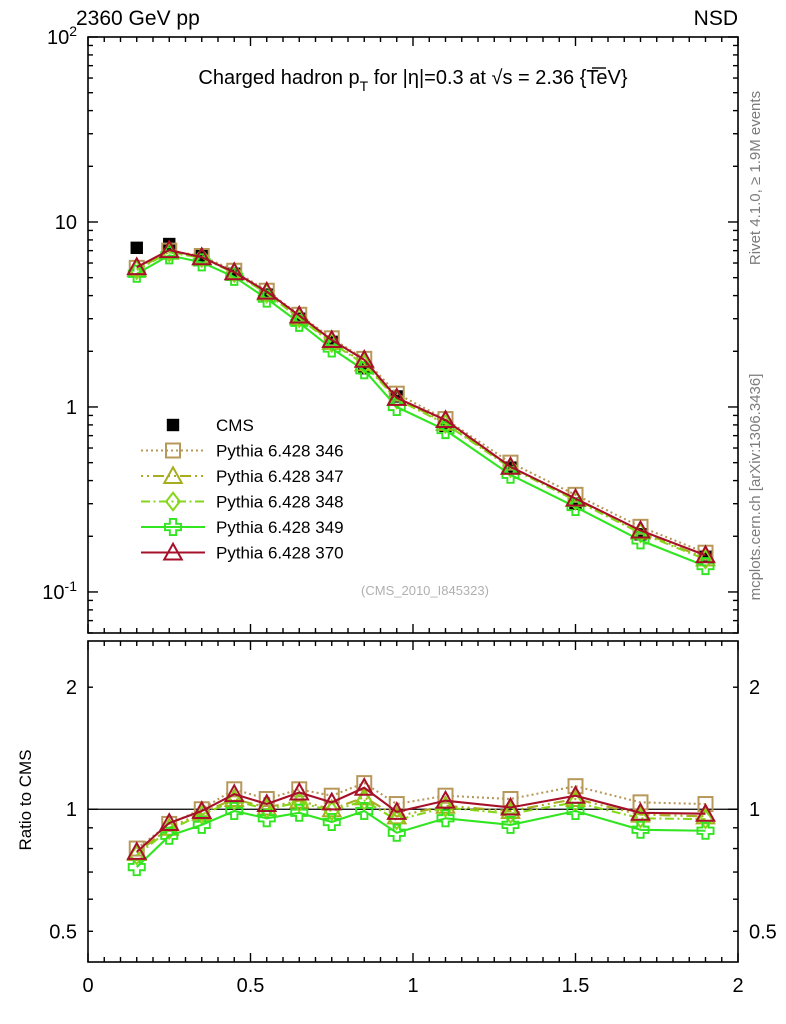  Describe the element at coordinates (63, 932) in the screenshot. I see `y-tick-label: 0.5` at that location.